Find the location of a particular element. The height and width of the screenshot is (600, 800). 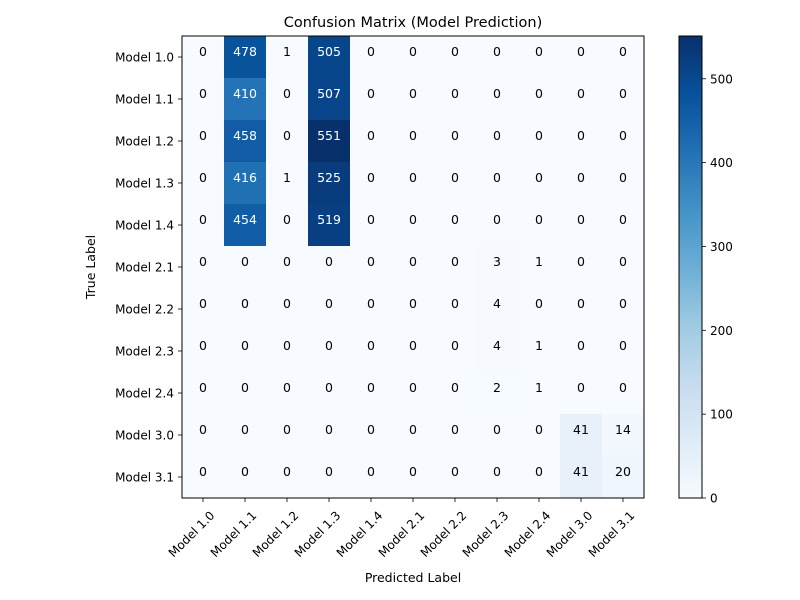

y-tick-label: Model 1.1 is located at coordinates (144, 100).